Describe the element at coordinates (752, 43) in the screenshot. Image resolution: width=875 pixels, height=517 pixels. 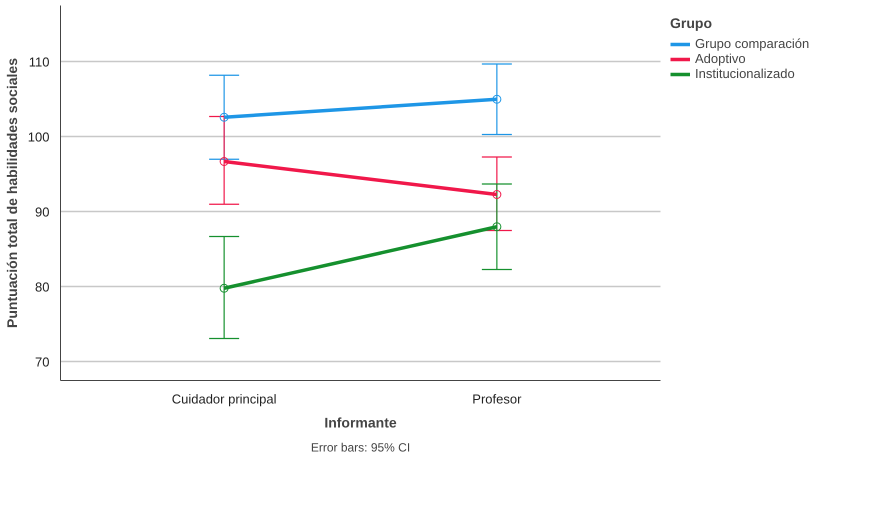
I see `legend-label: Grupo comparación` at that location.